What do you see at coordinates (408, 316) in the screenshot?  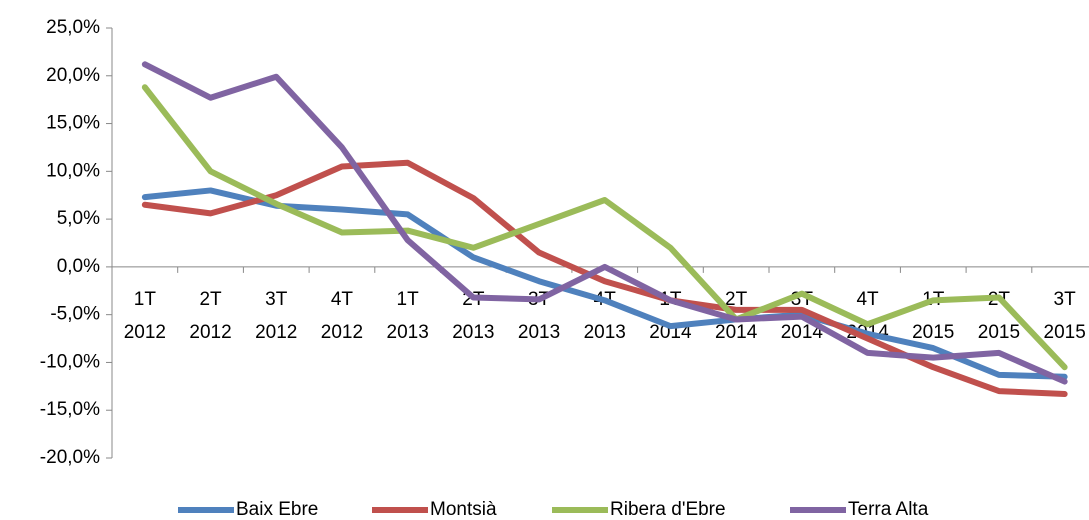 I see `x-tick-label: 1T 2013` at bounding box center [408, 316].